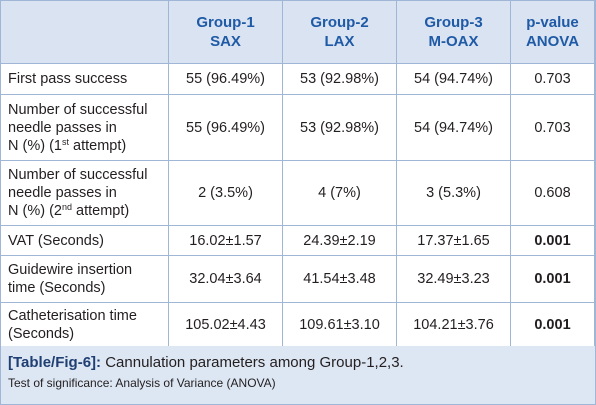  Describe the element at coordinates (57, 288) in the screenshot. I see `row-label-line2: time (Seconds)` at that location.